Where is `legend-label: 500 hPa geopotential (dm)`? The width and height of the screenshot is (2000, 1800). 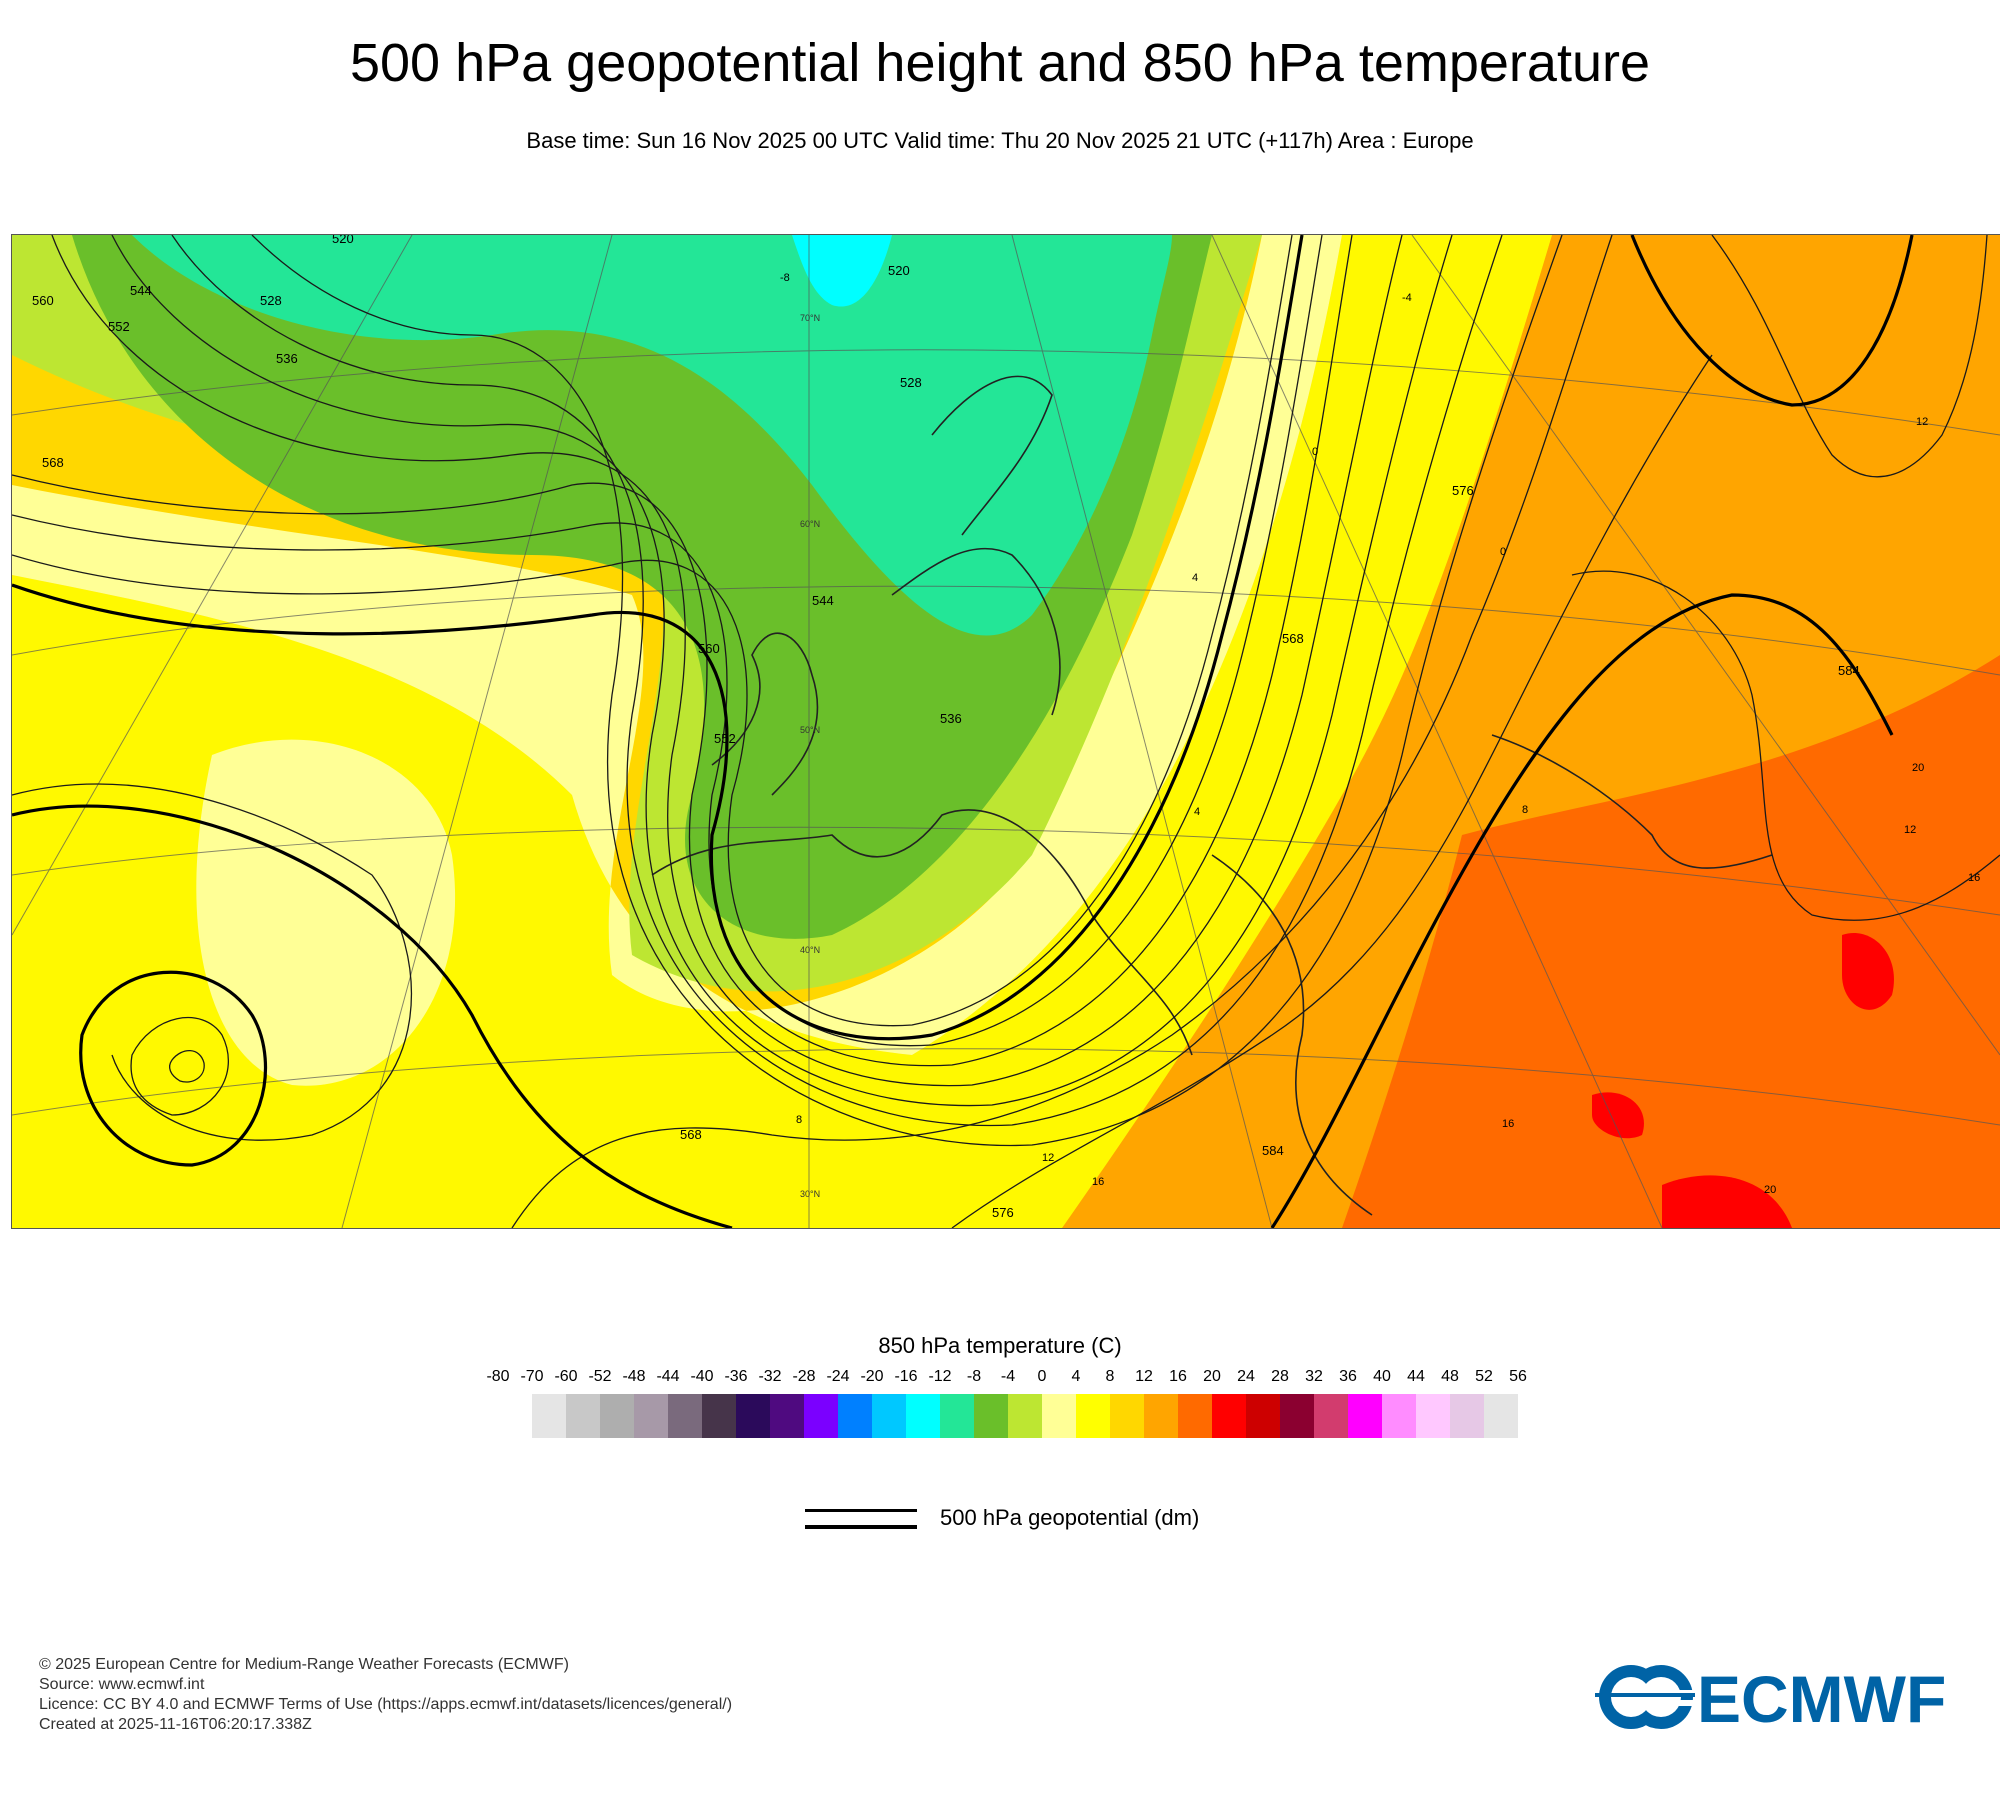
legend-label: 500 hPa geopotential (dm) is located at coordinates (1070, 1517).